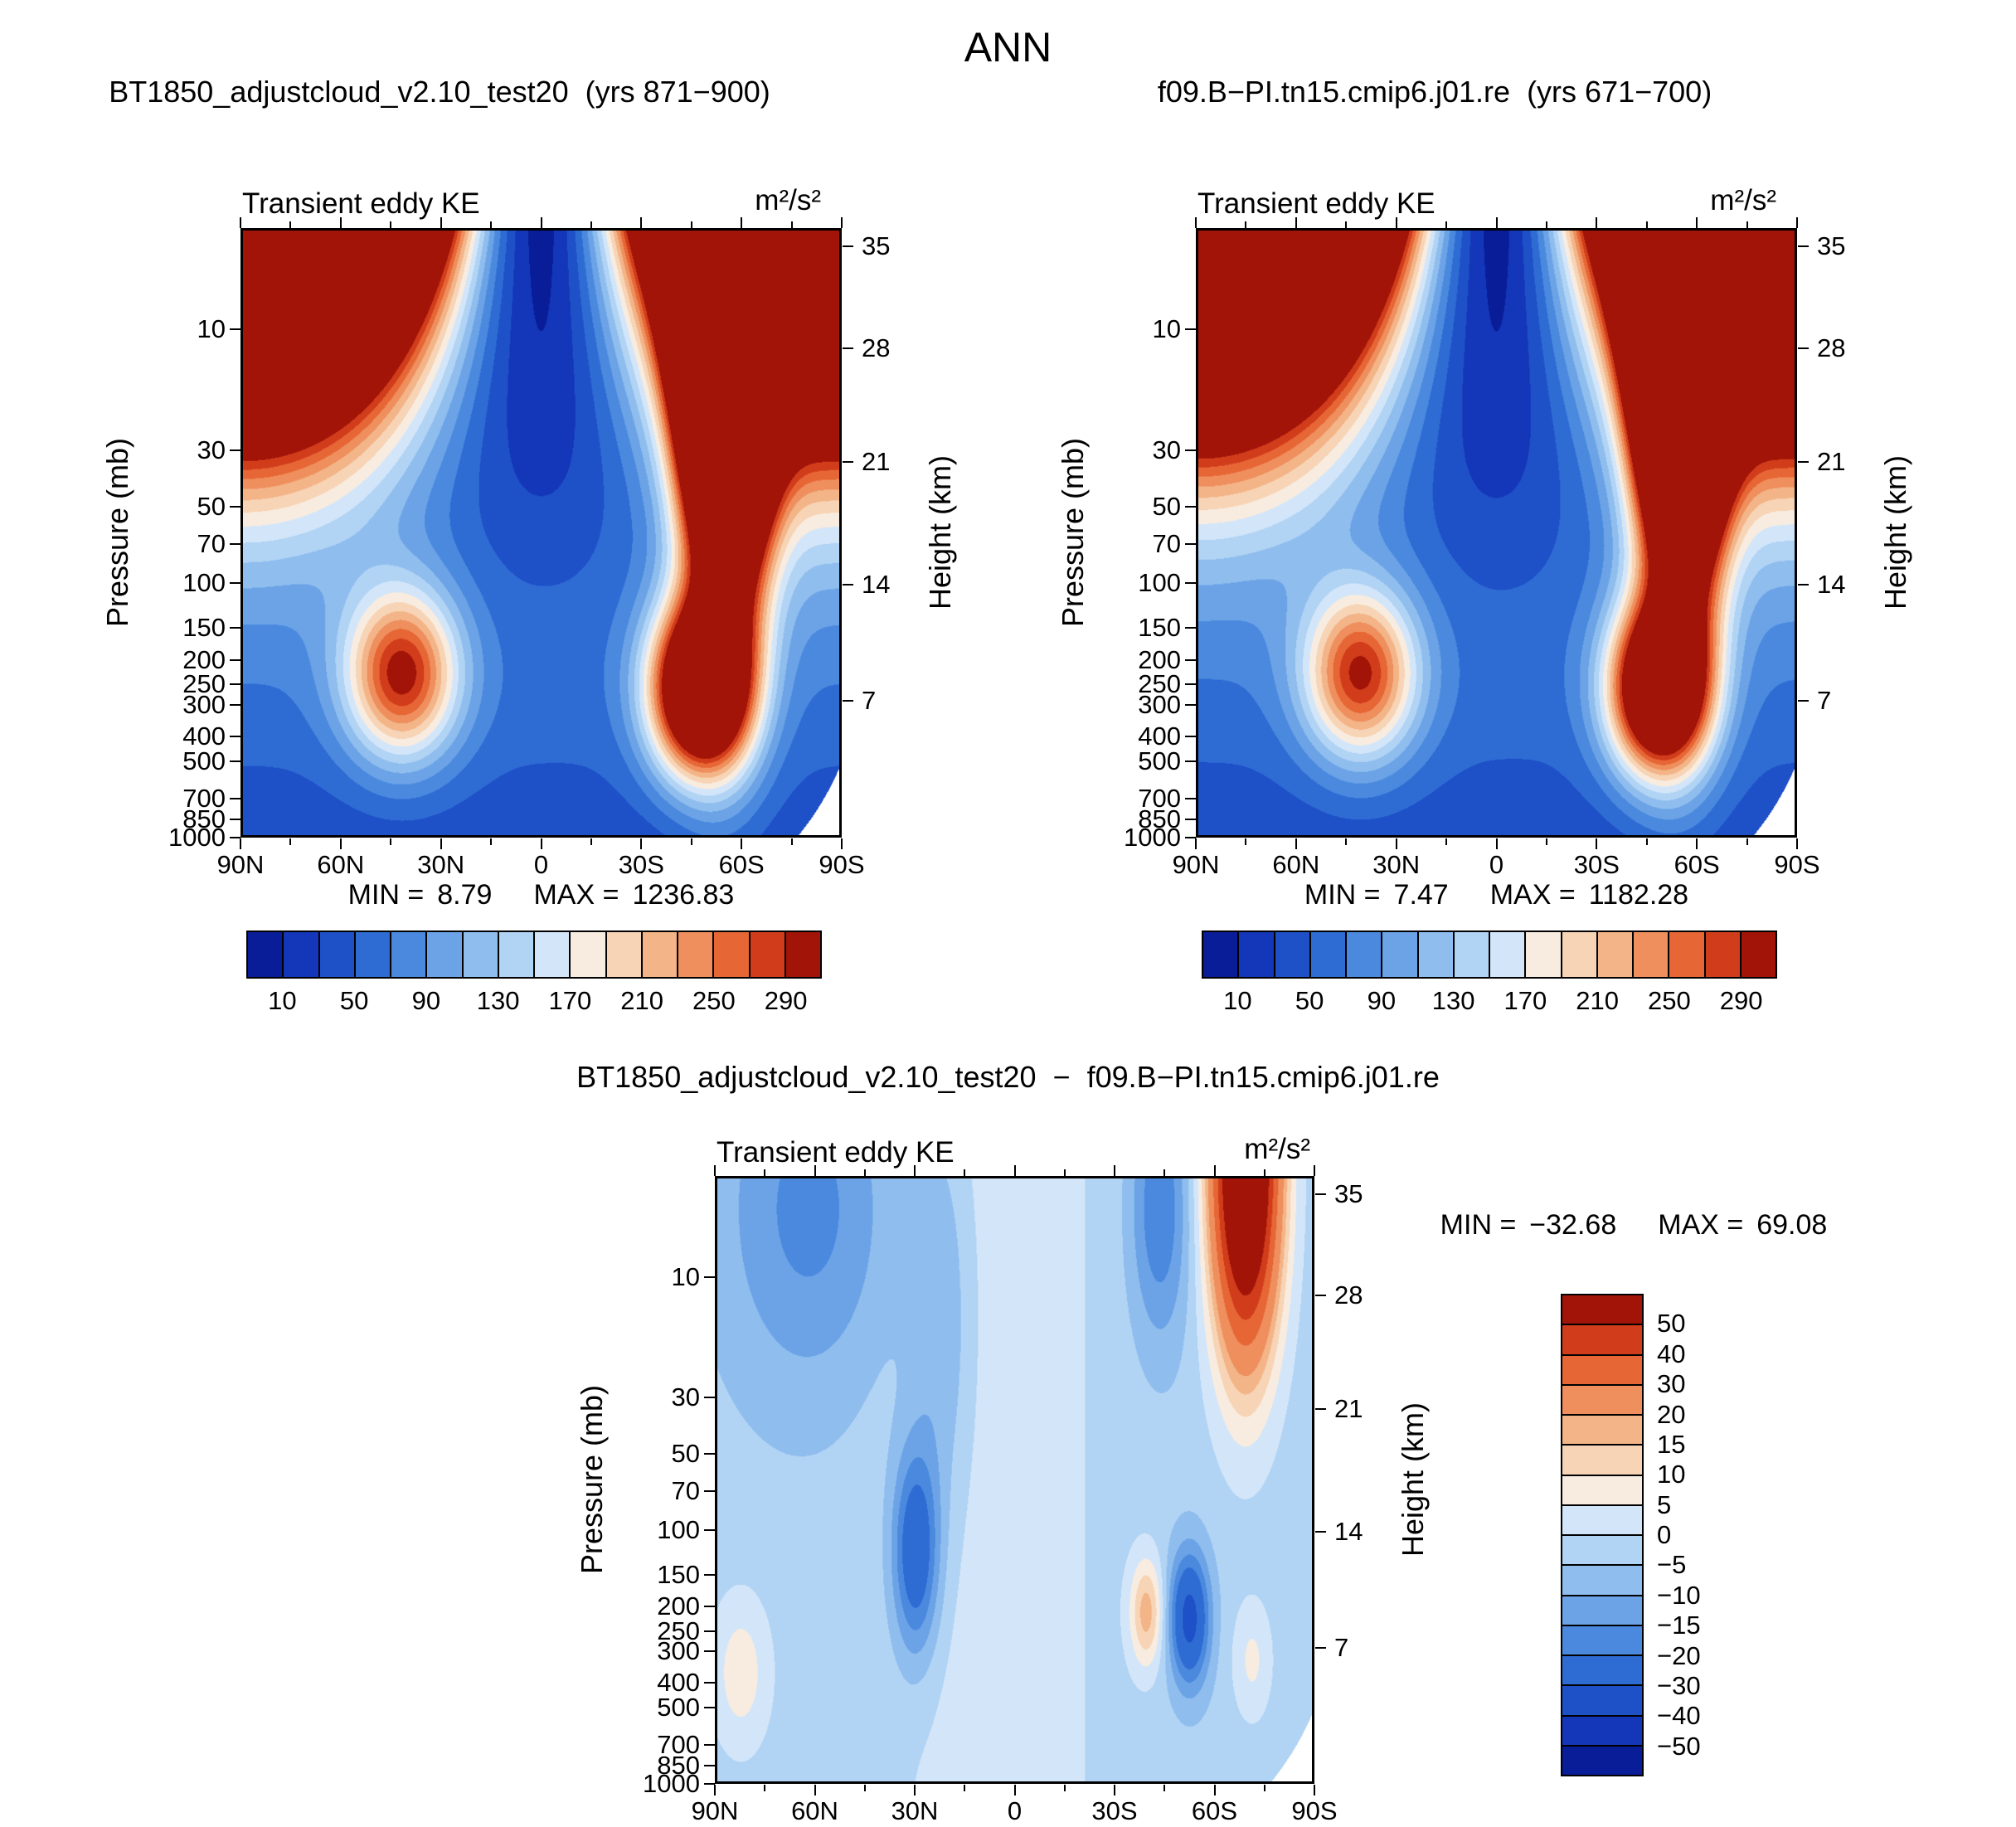  I want to click on pressure-tick-label: 30, so click(1166, 450).